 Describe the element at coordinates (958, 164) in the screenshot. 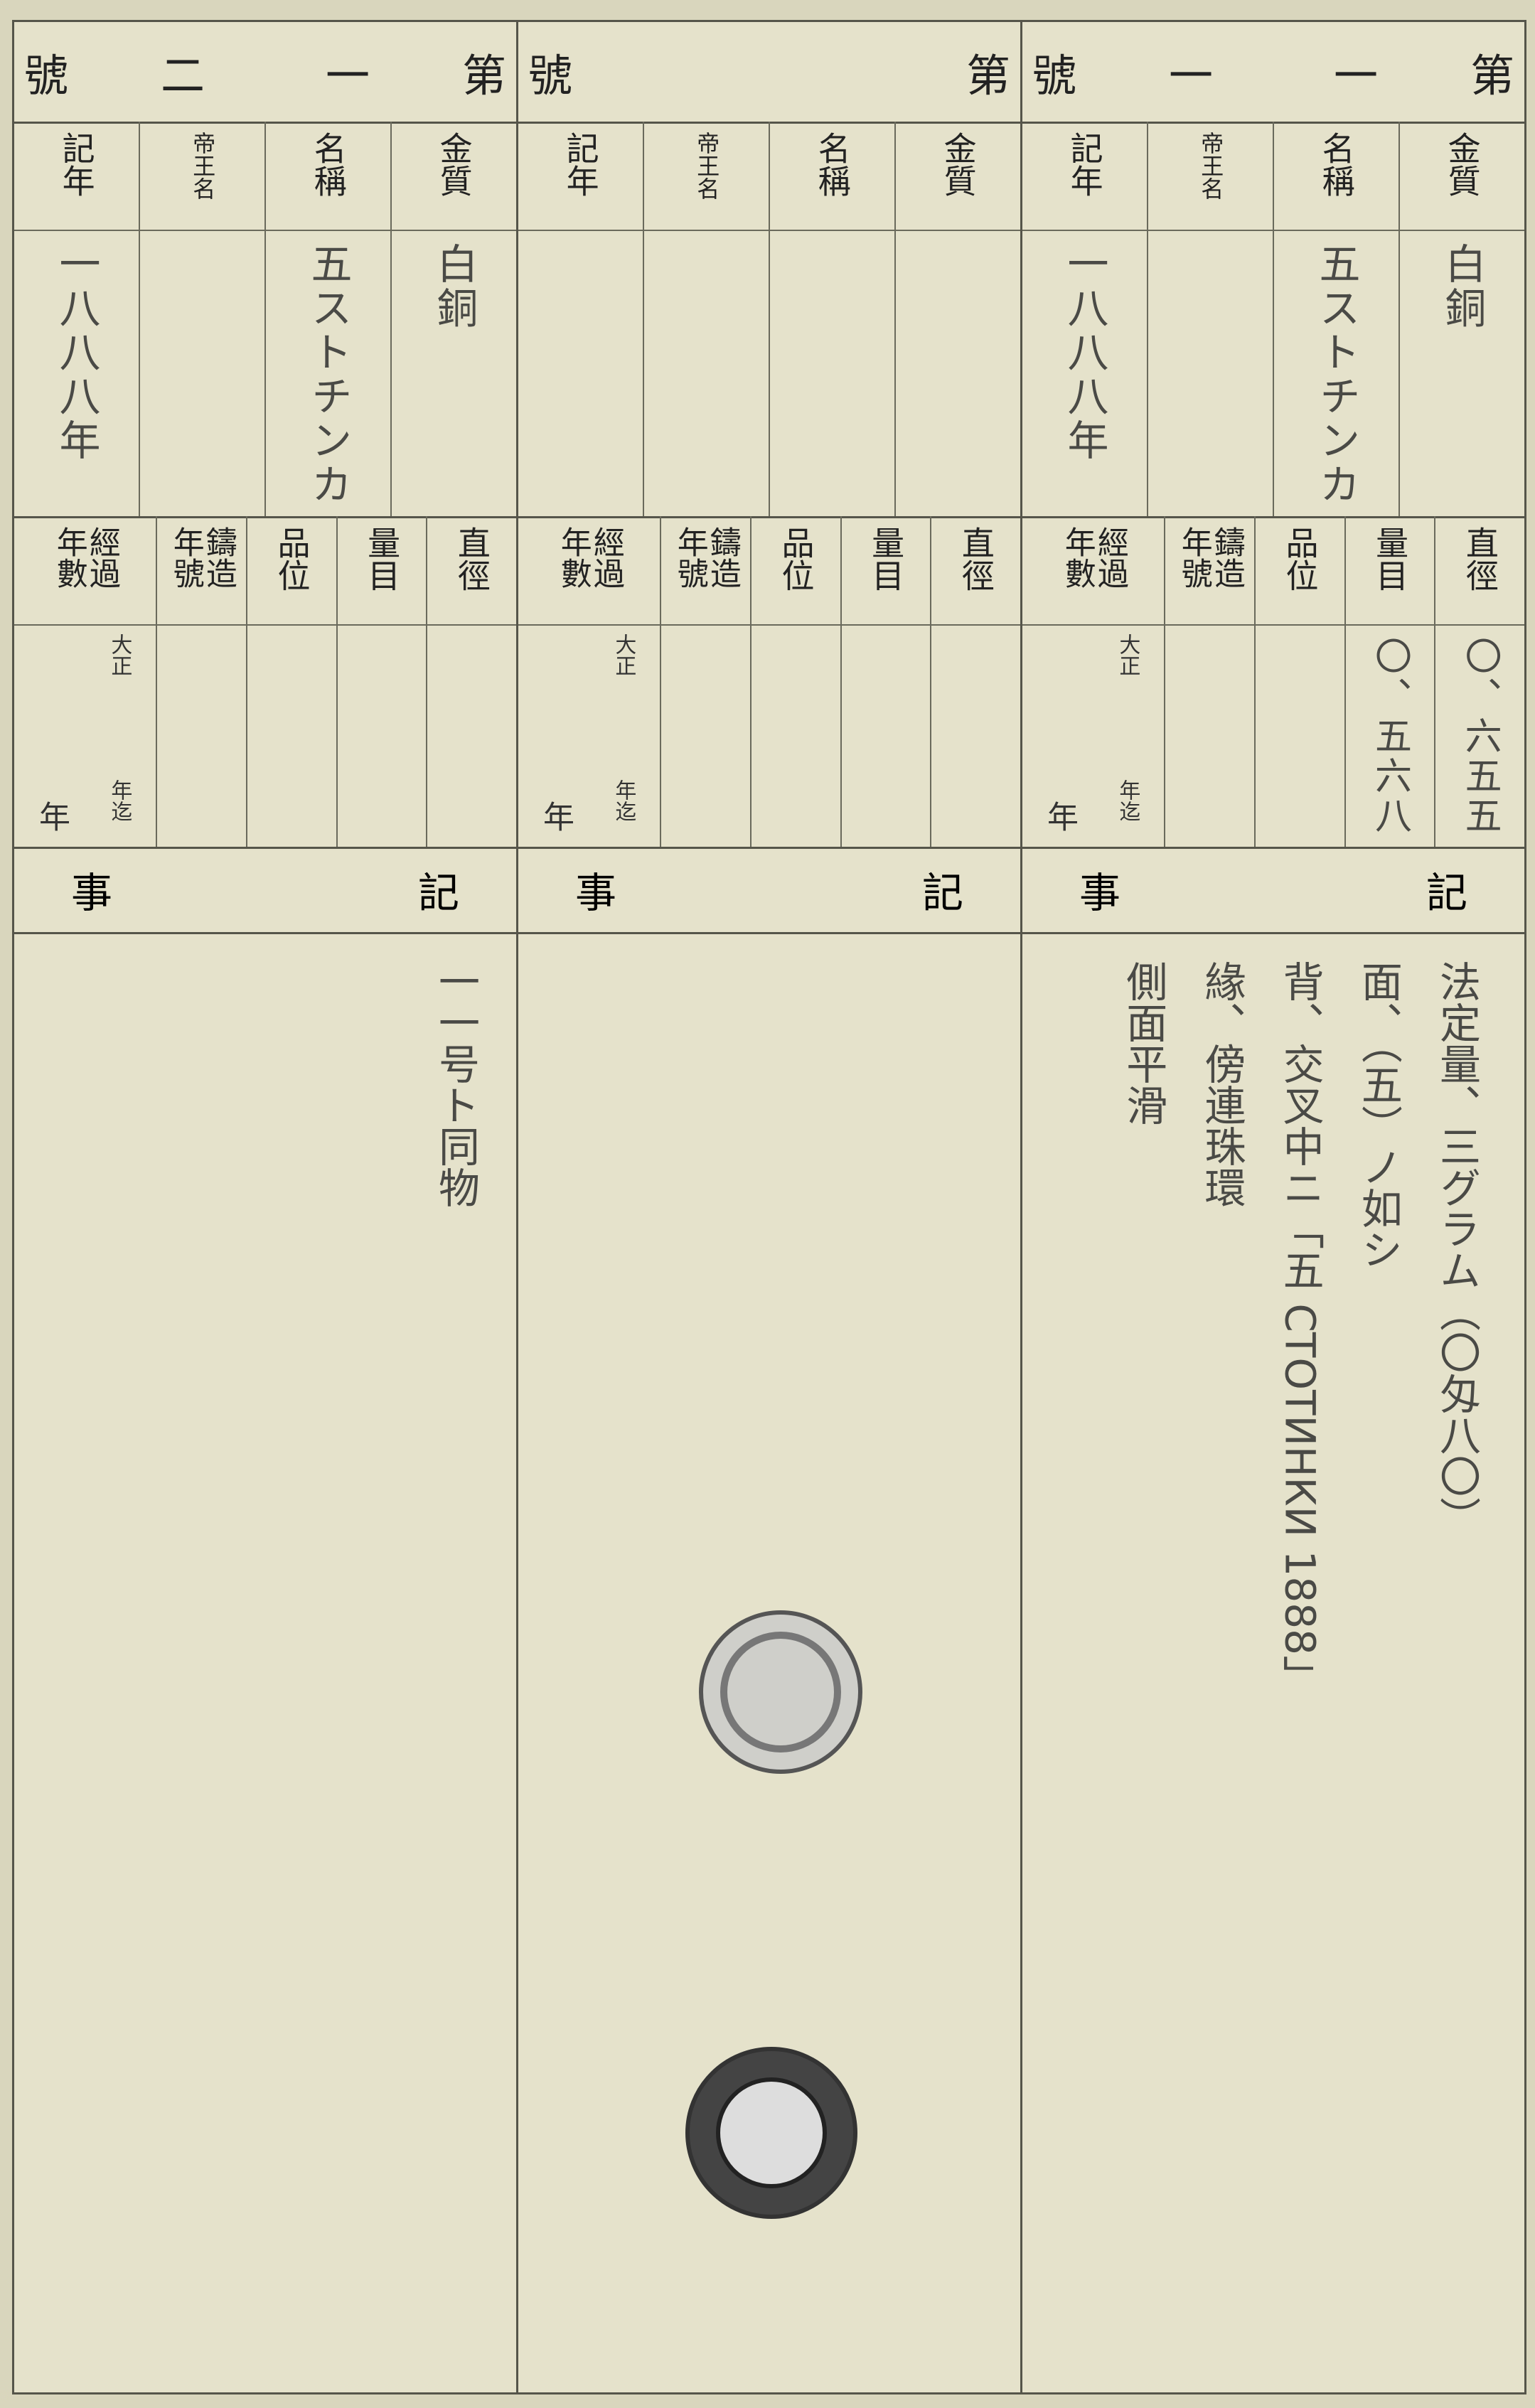

I see `field-label: 金質` at that location.